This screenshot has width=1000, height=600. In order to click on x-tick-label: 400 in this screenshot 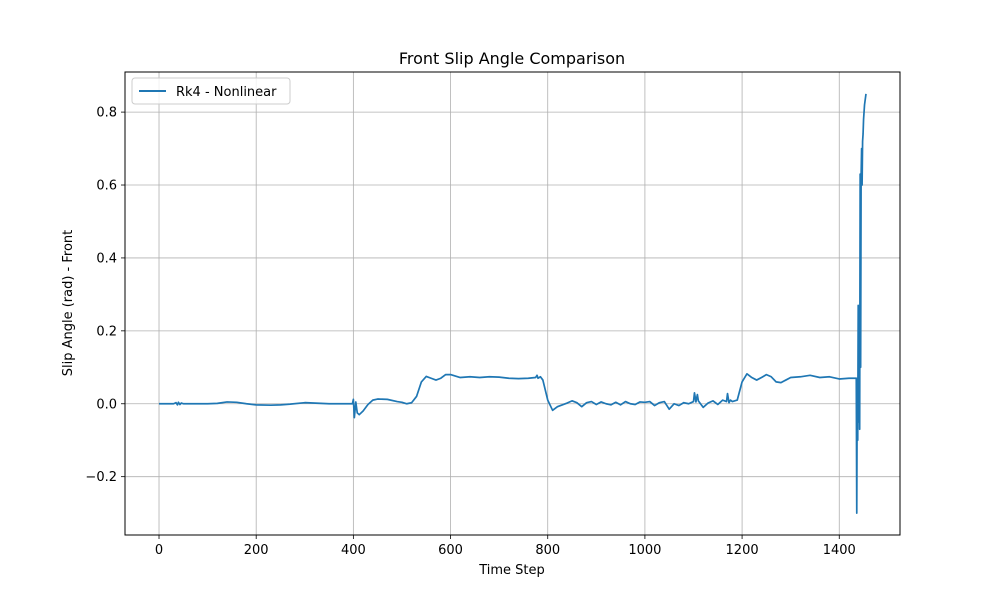, I will do `click(353, 550)`.